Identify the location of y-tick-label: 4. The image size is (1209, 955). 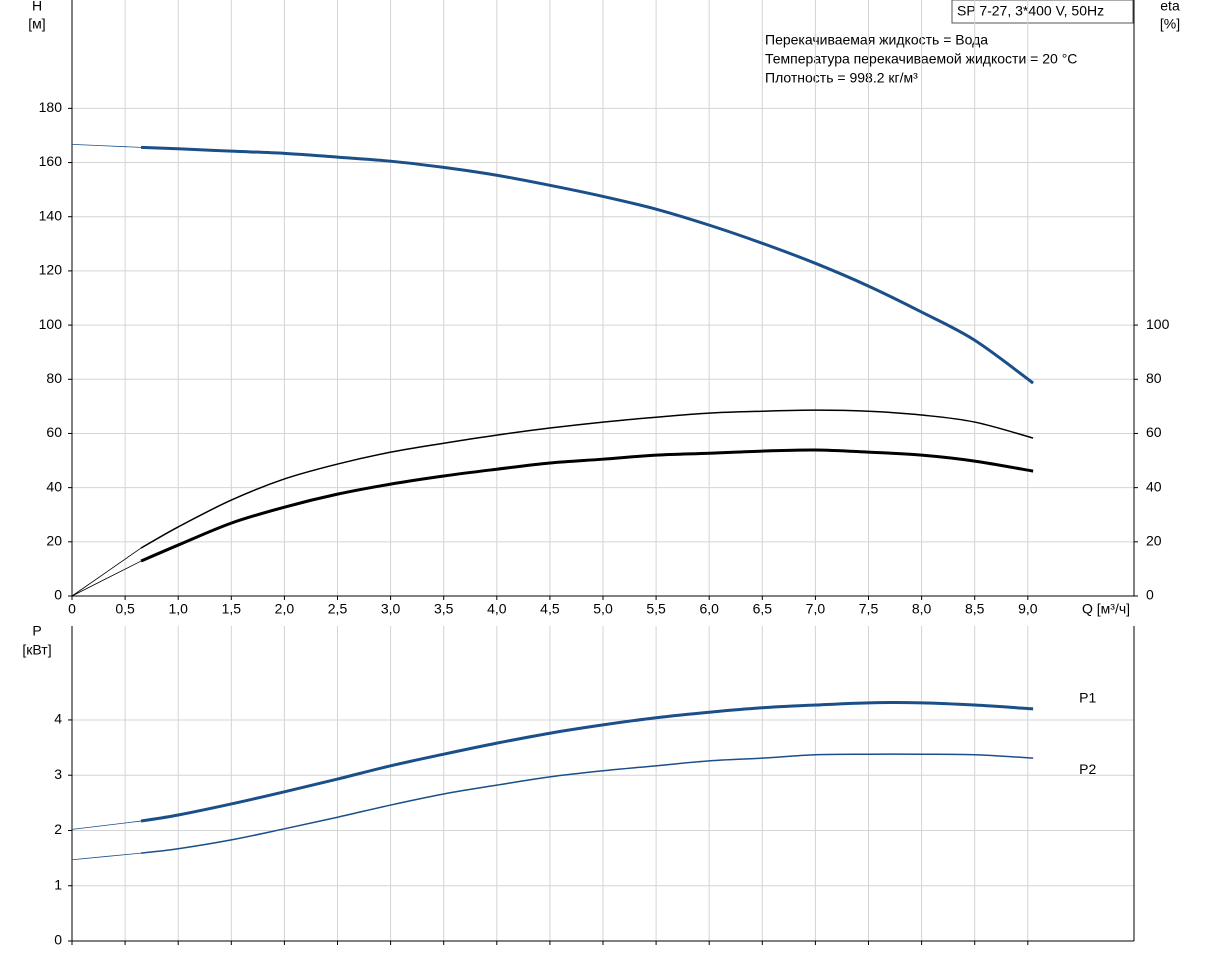
(58, 719).